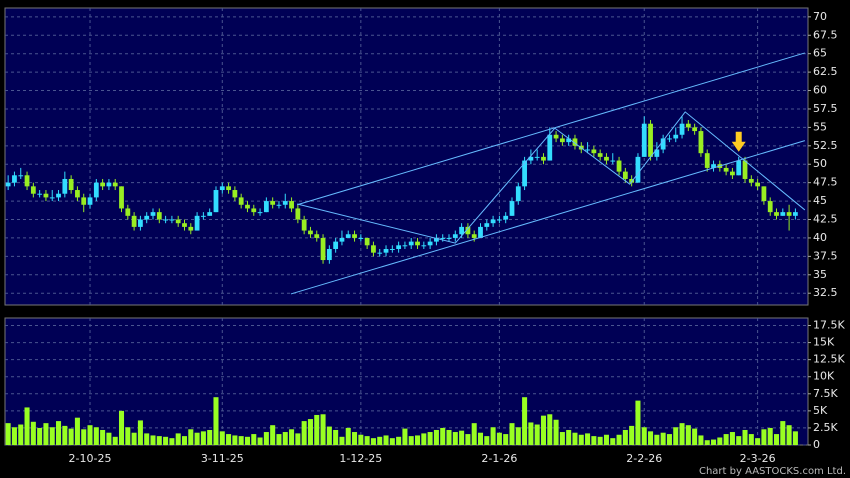 This screenshot has width=850, height=478. Describe the element at coordinates (825, 34) in the screenshot. I see `y-tick-label: 67.5` at that location.